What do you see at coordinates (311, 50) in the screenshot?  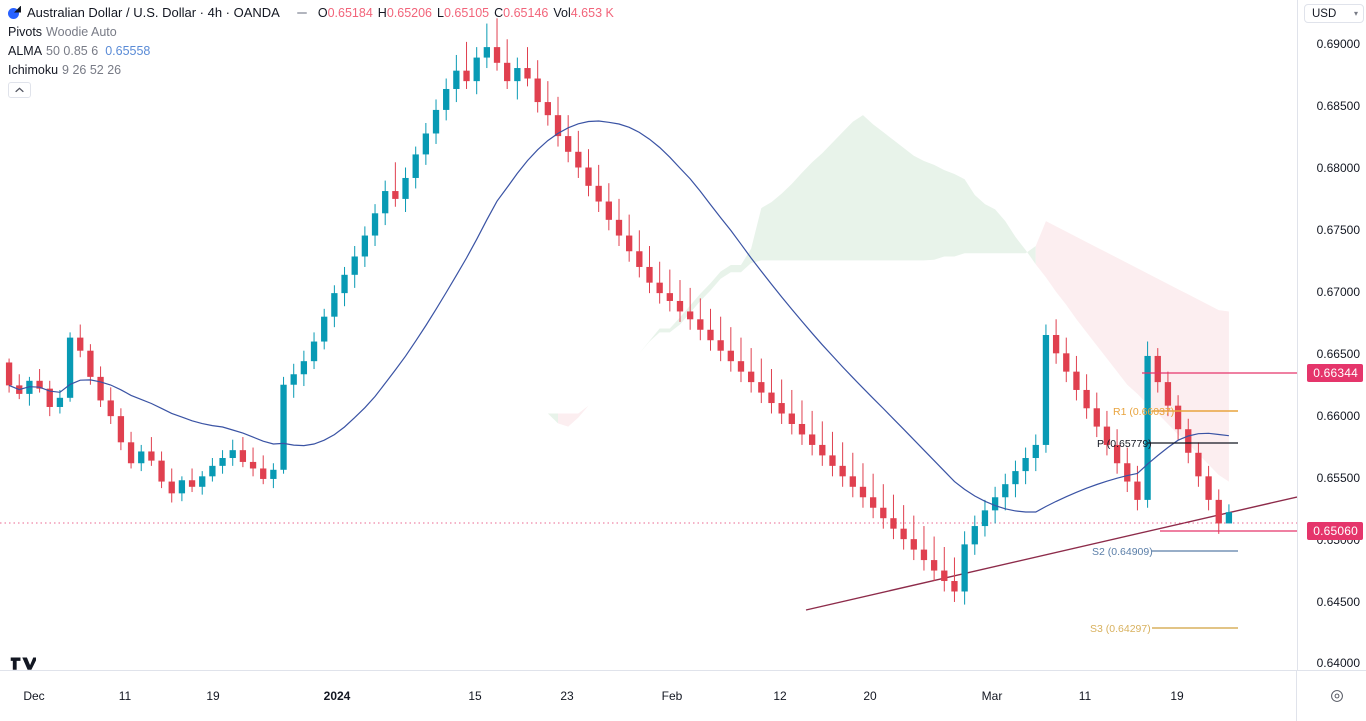 I see `legend-indicator-alma: ALMA 50 0.85 6 0.65558` at bounding box center [311, 50].